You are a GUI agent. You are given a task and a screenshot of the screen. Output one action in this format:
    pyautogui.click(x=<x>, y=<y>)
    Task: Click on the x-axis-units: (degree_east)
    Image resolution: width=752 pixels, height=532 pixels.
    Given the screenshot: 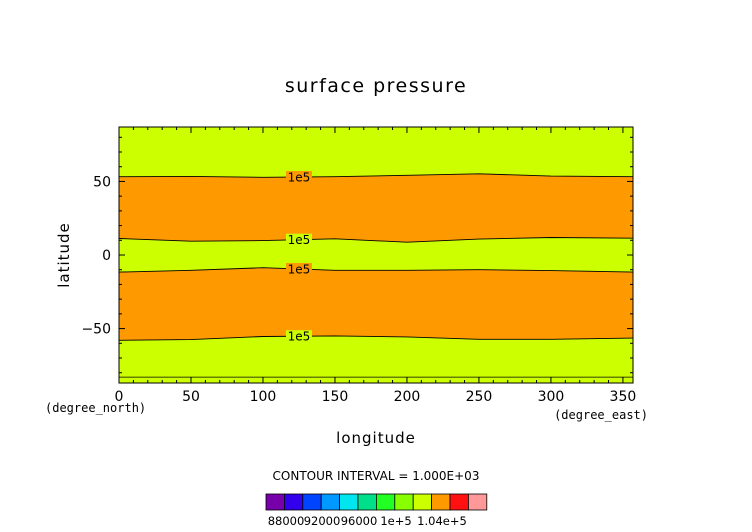 What is the action you would take?
    pyautogui.click(x=601, y=415)
    